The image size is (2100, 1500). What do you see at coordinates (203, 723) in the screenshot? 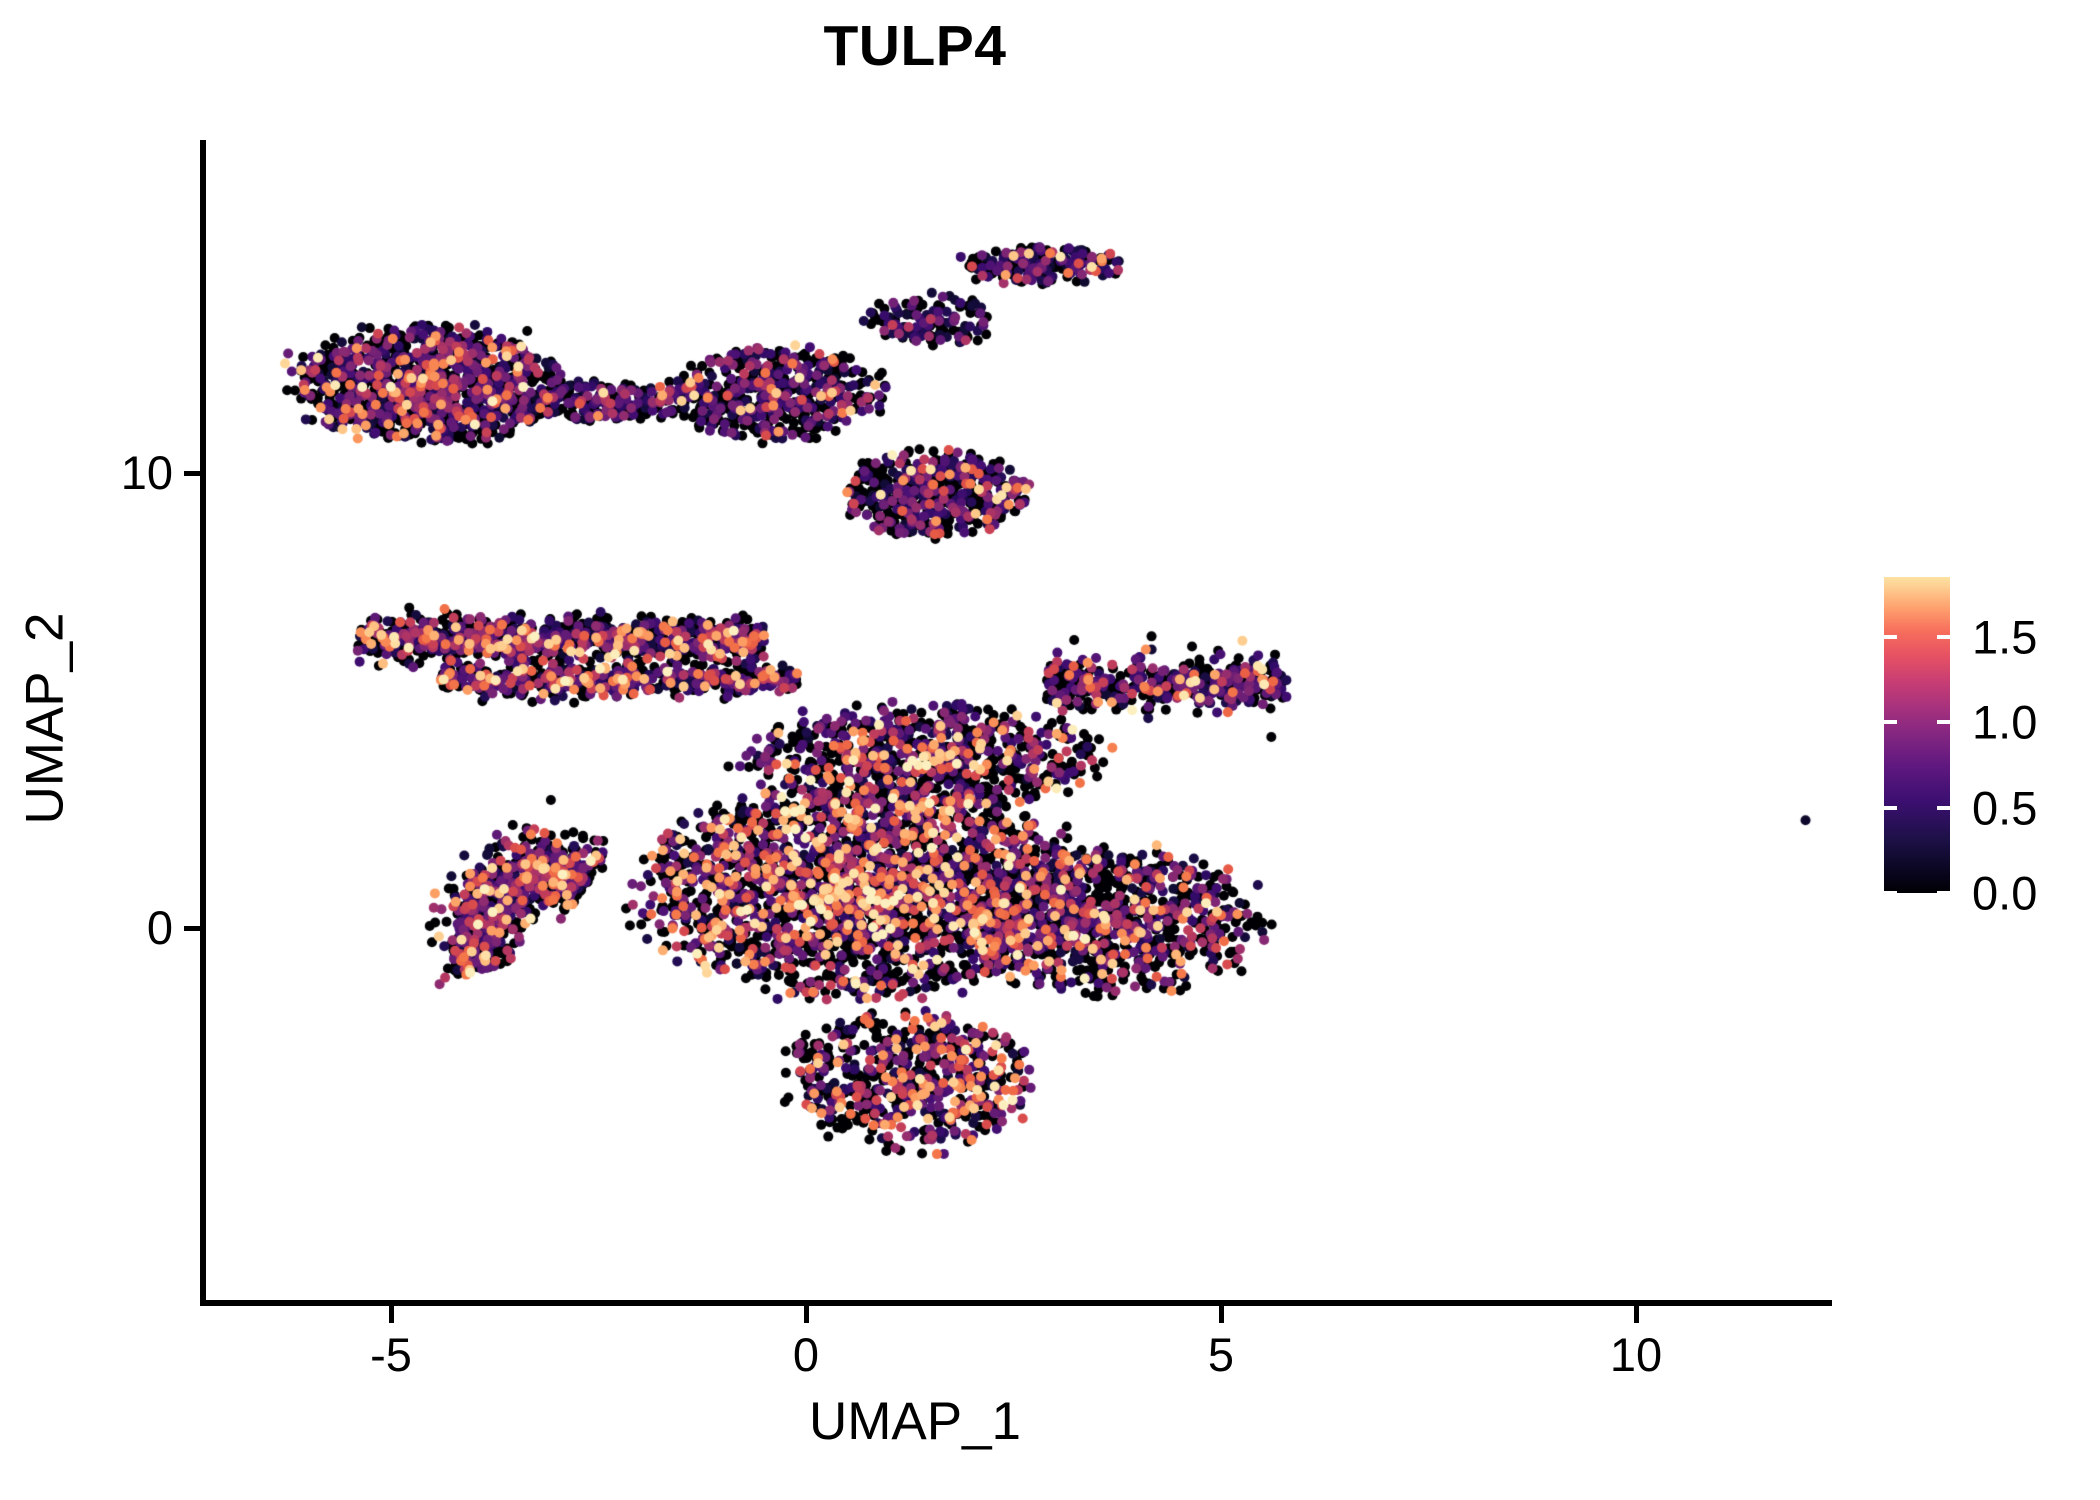
I see `y-axis-line` at bounding box center [203, 723].